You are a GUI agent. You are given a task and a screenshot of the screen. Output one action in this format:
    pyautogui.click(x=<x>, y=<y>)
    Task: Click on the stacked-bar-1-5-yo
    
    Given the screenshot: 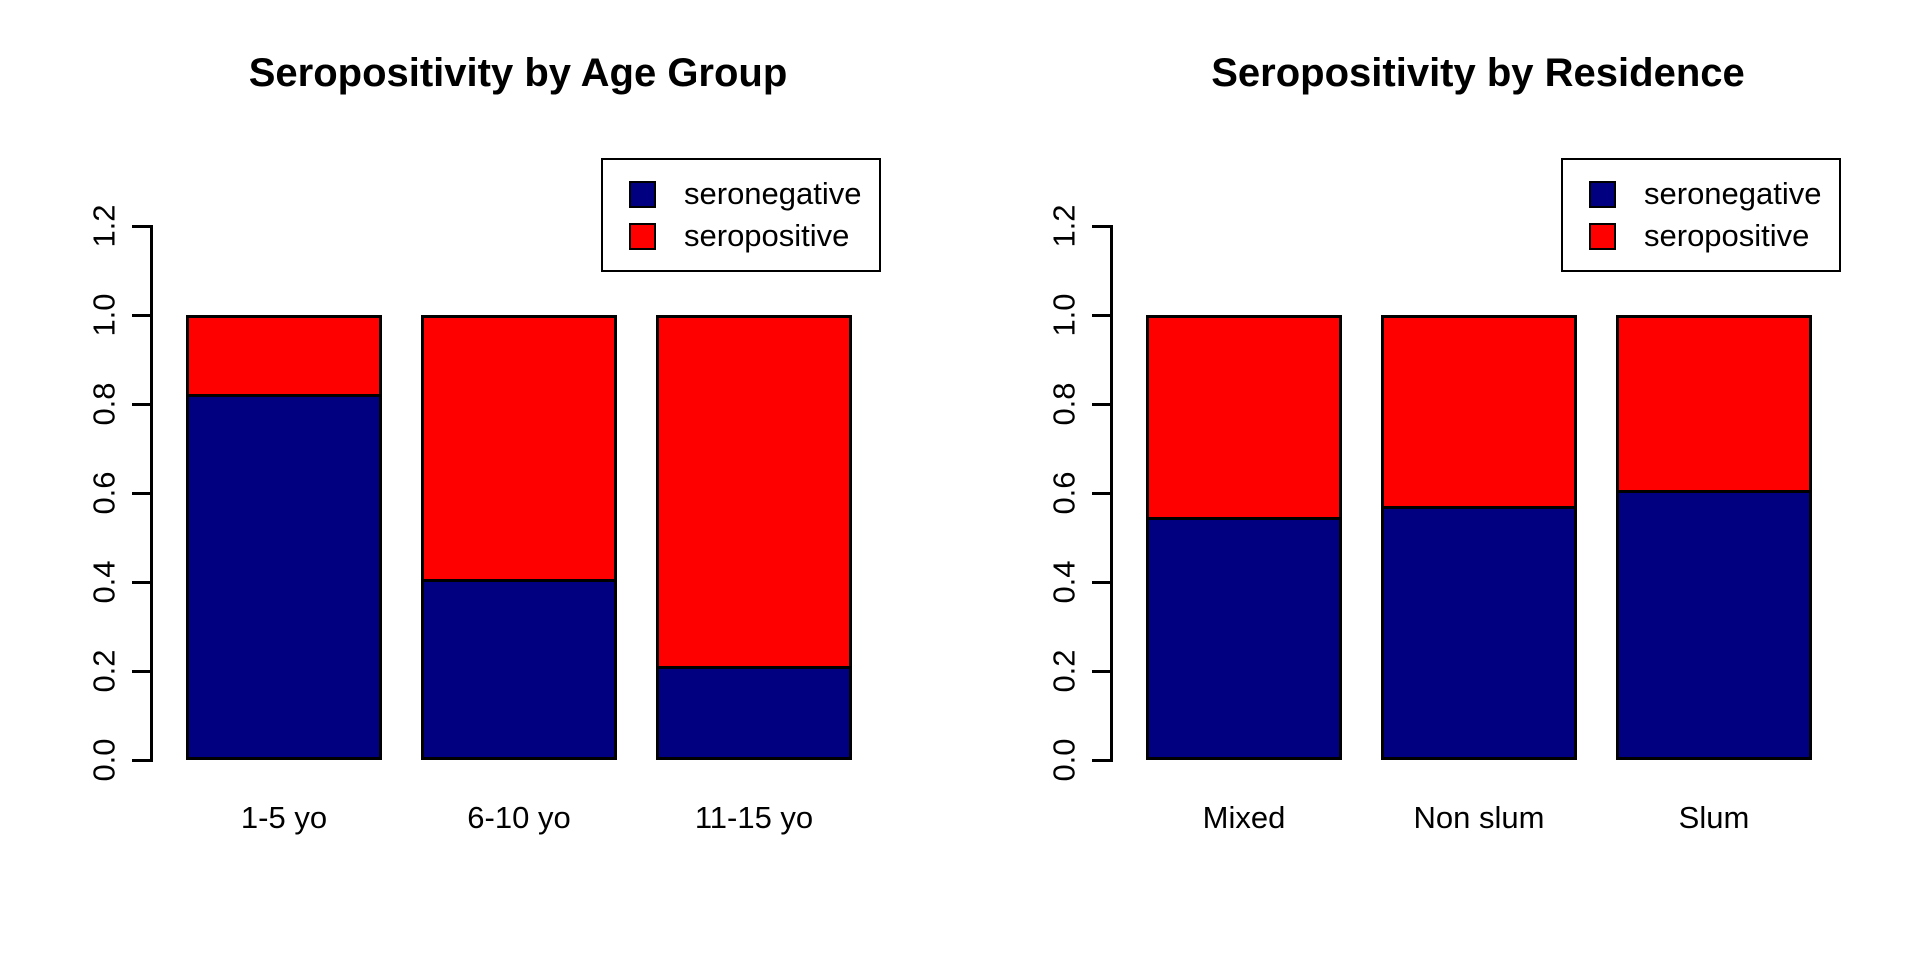 What is the action you would take?
    pyautogui.click(x=284, y=537)
    